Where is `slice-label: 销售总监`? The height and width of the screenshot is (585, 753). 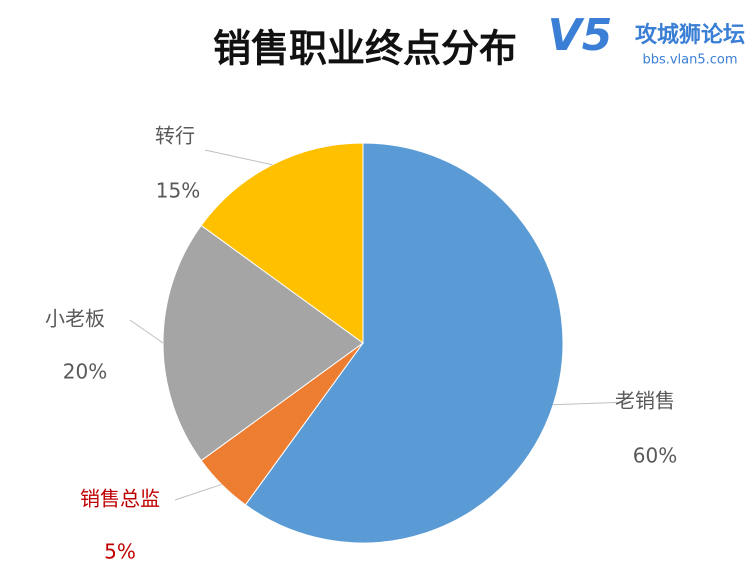 slice-label: 销售总监 is located at coordinates (120, 499).